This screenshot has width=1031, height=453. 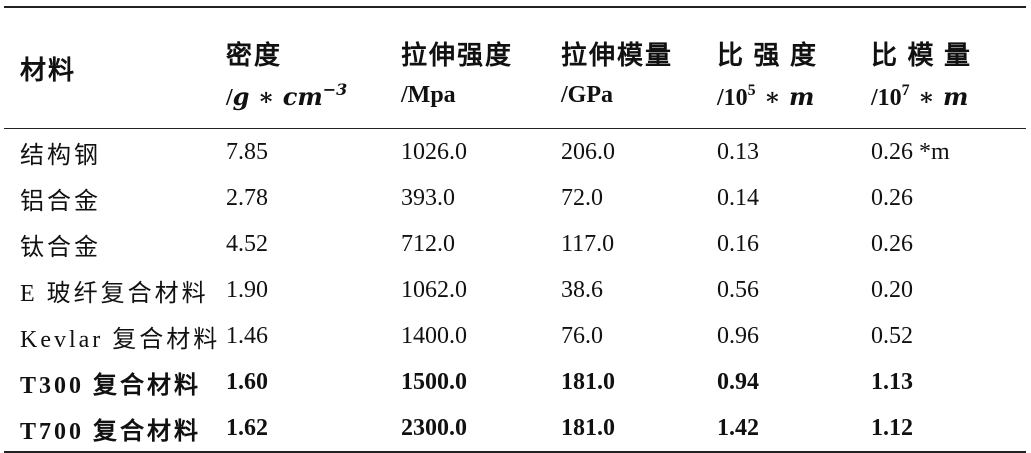 What do you see at coordinates (434, 381) in the screenshot?
I see `cell-tensile-strength: 1500.0` at bounding box center [434, 381].